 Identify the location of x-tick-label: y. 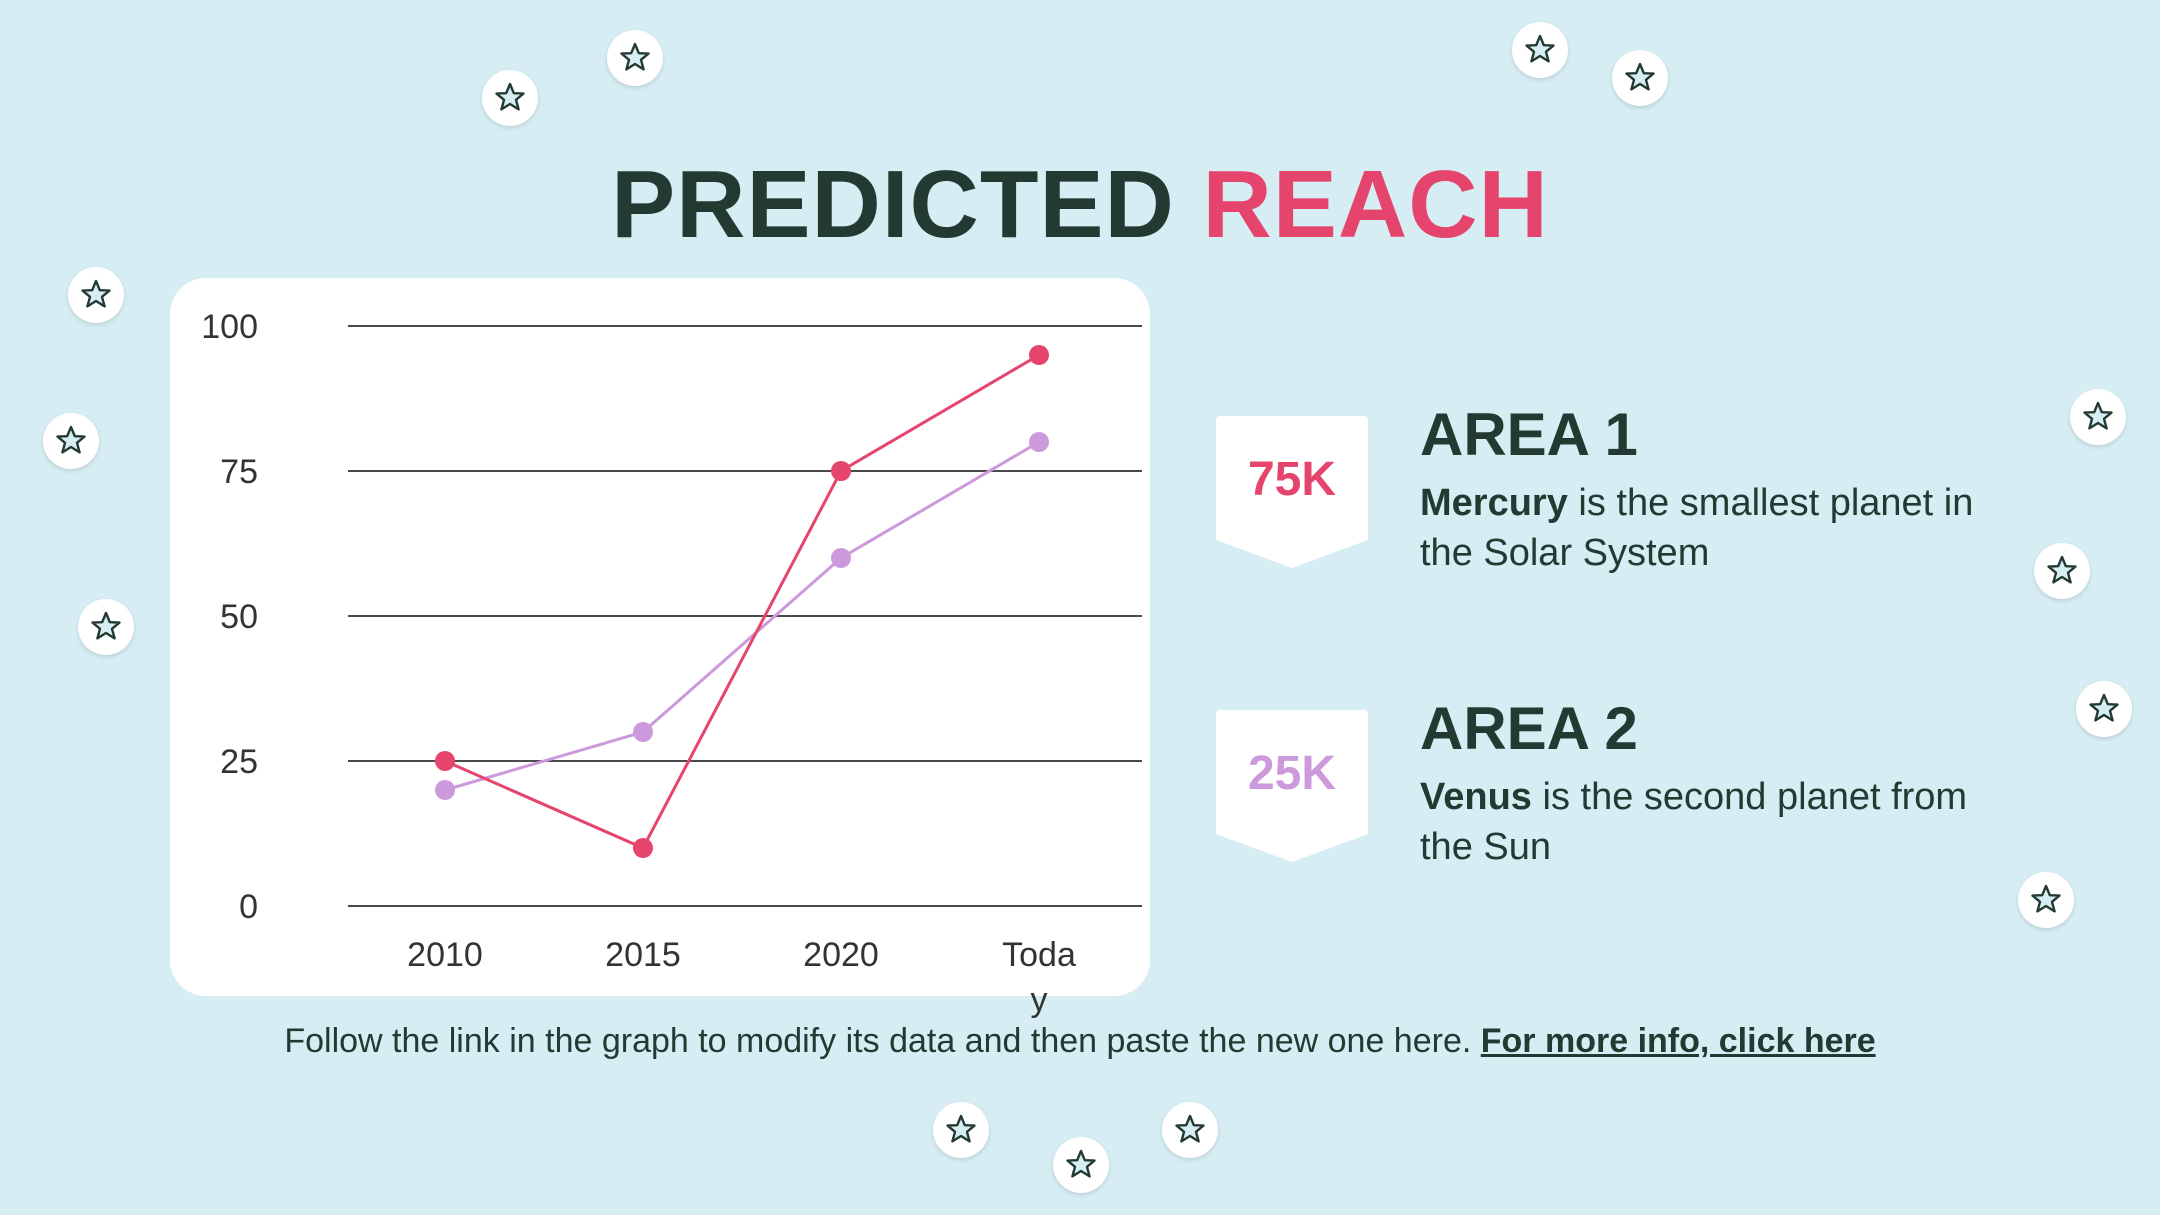
(1039, 1000).